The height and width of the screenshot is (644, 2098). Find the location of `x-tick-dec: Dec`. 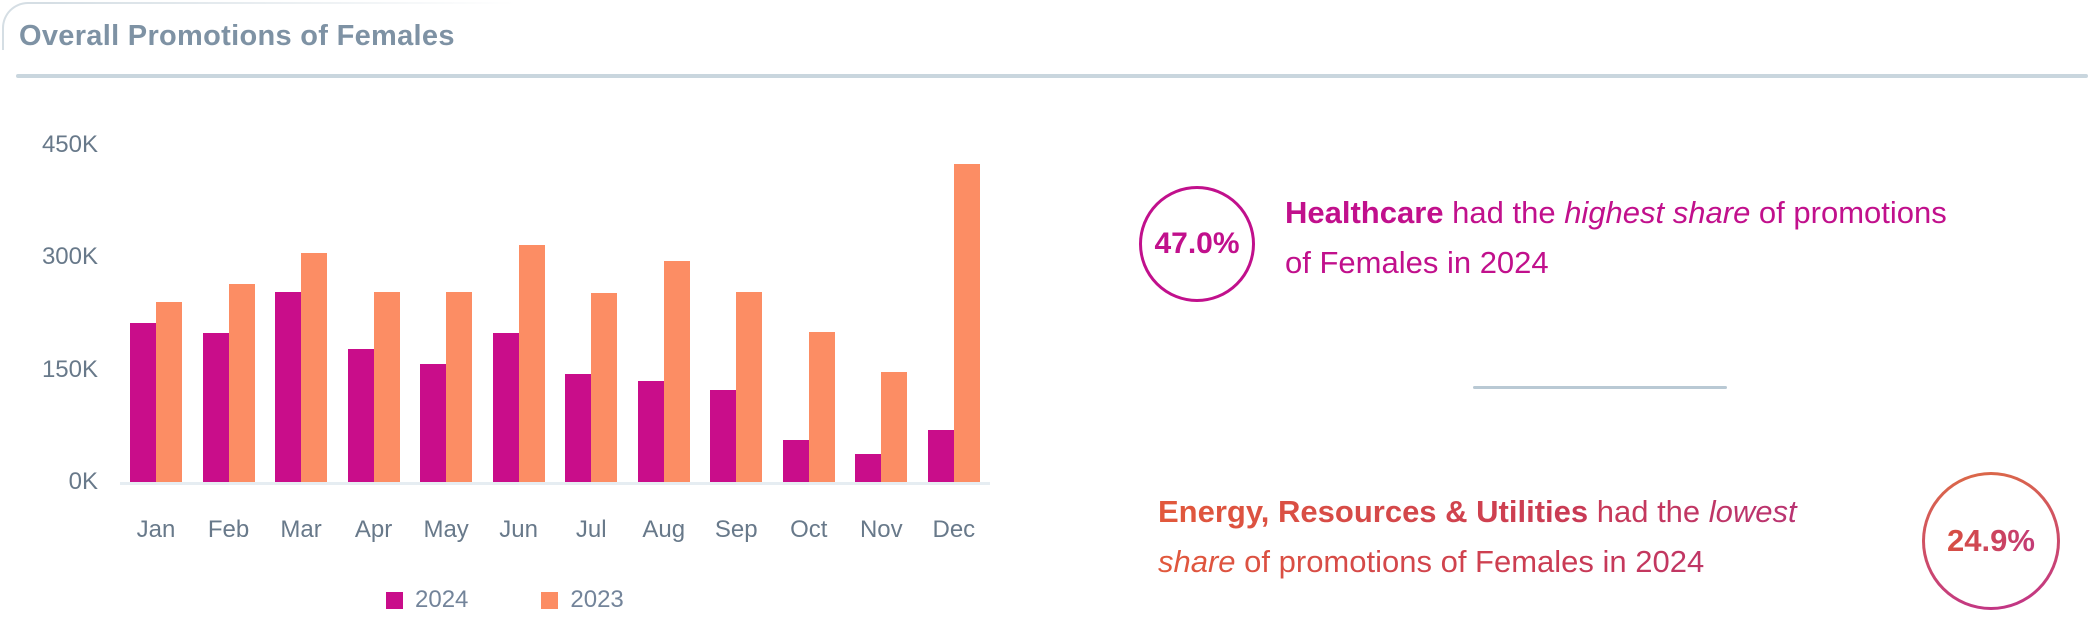

x-tick-dec: Dec is located at coordinates (954, 529).